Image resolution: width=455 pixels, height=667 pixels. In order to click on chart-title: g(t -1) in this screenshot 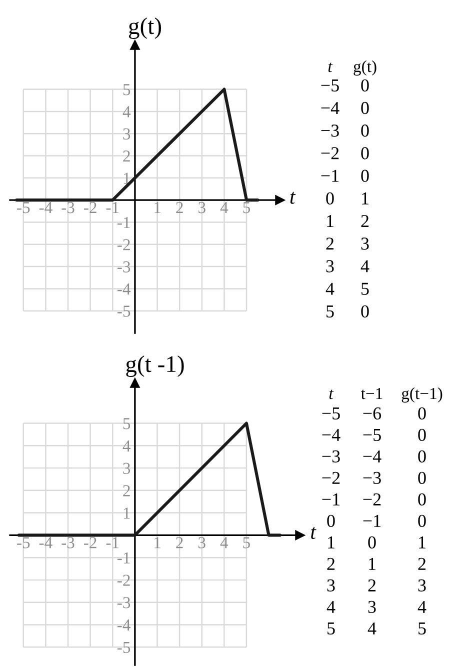, I will do `click(155, 366)`.